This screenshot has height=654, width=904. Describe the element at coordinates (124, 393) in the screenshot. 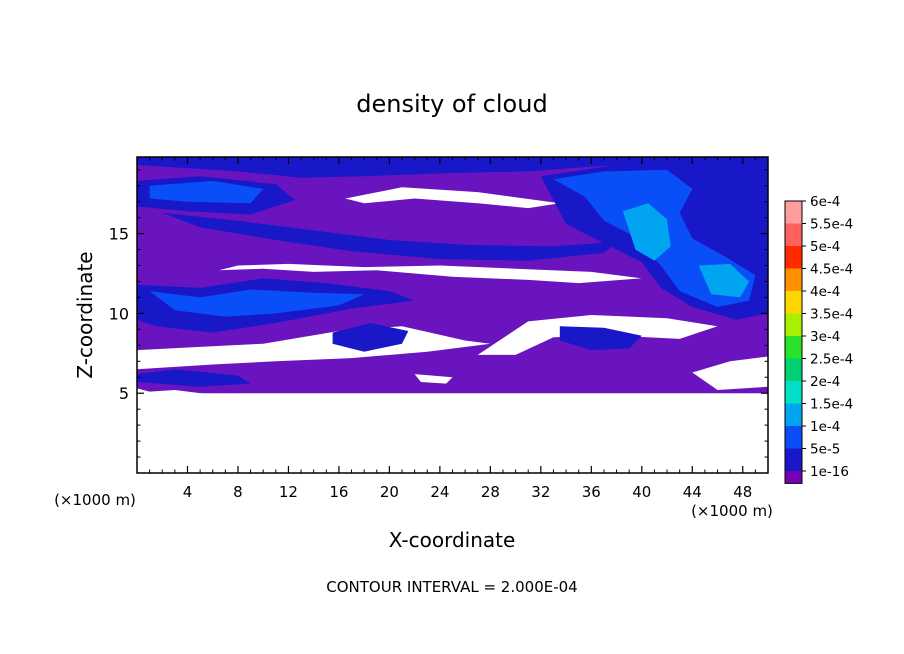

I see `y-tick-label: 5` at that location.